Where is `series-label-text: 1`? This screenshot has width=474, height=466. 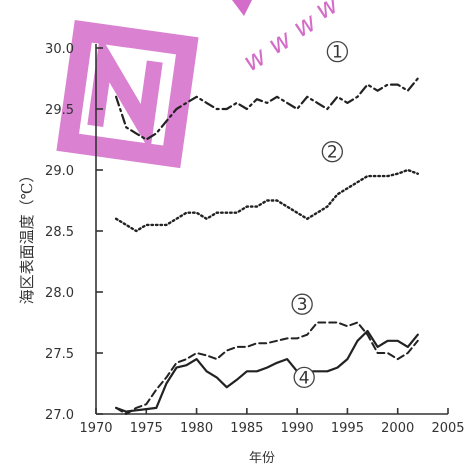
series-label-text: 1 is located at coordinates (337, 53).